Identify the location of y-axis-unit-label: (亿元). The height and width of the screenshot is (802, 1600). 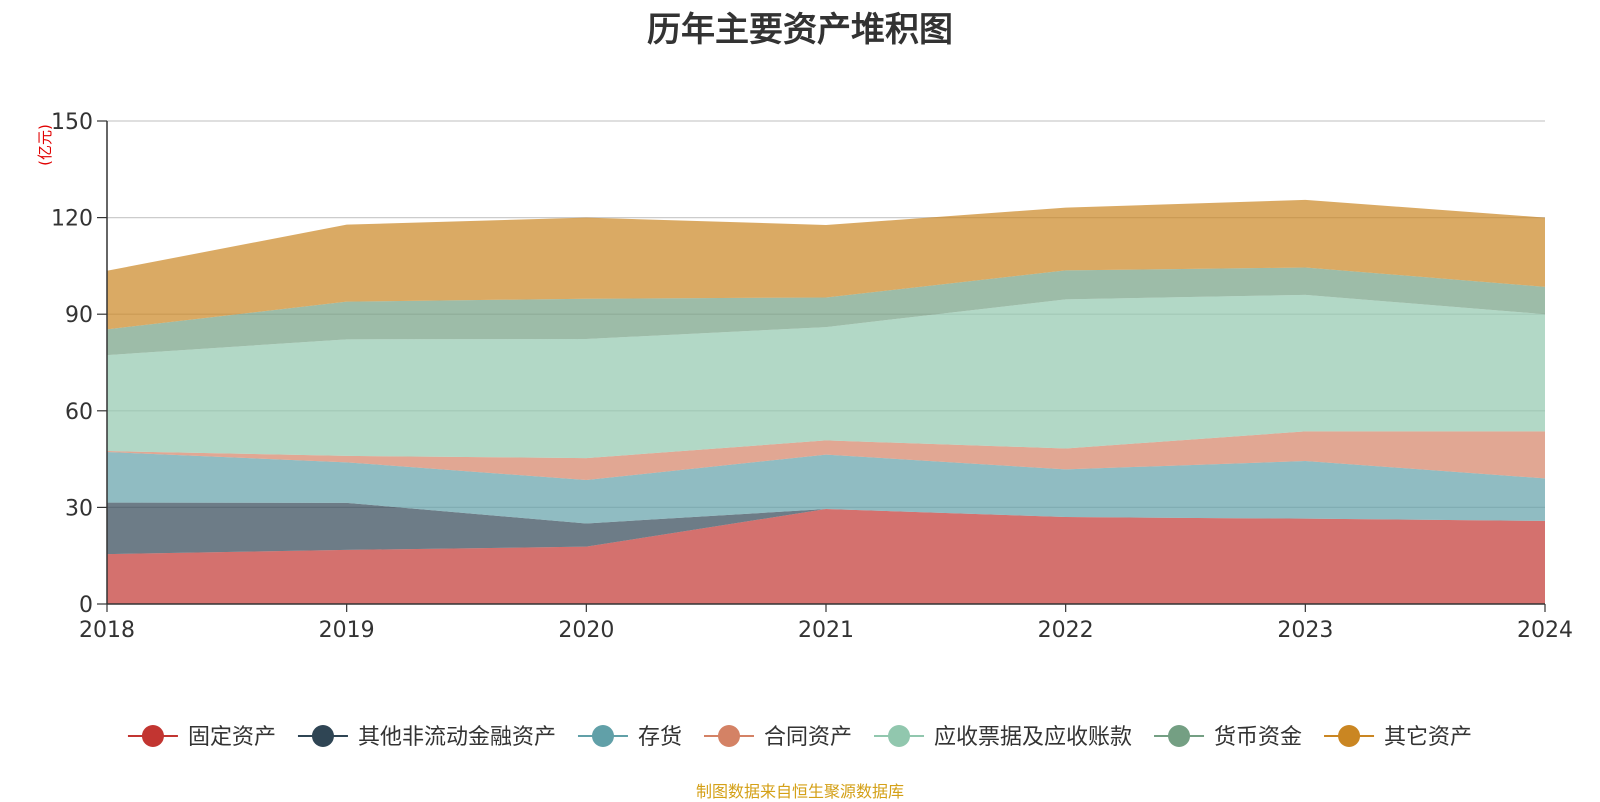
(45, 145).